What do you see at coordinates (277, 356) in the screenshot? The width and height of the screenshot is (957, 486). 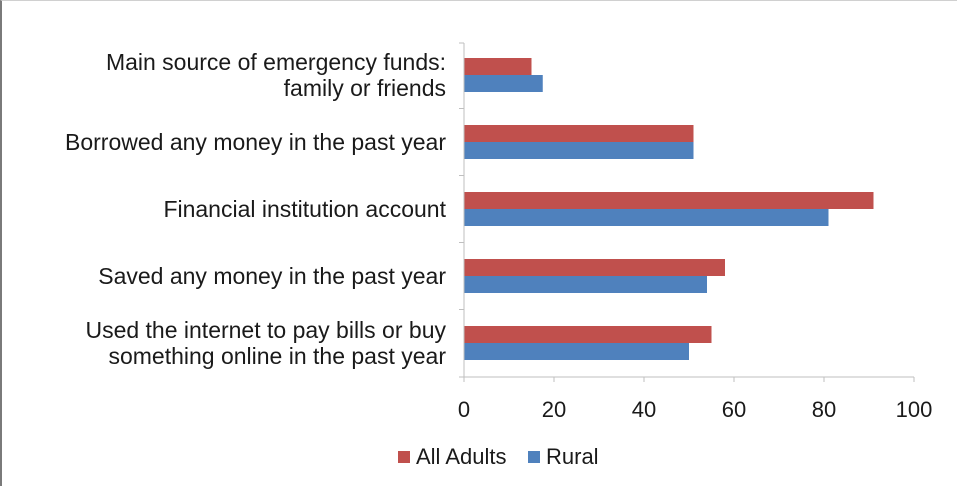 I see `category-label: something online in the past year` at bounding box center [277, 356].